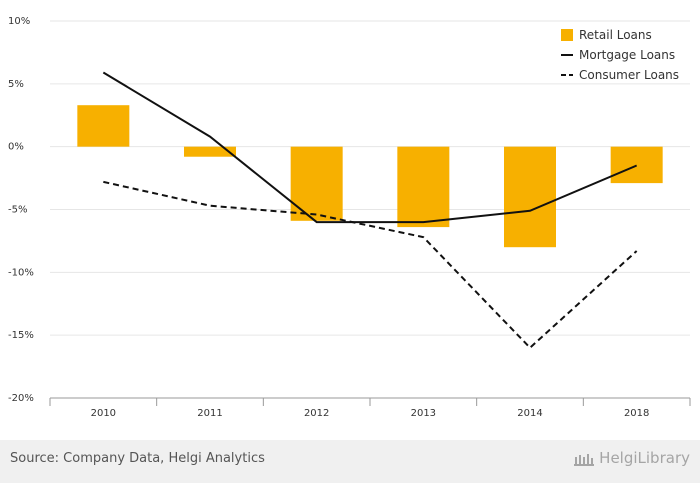  I want to click on x-tick-label: 2010, so click(103, 413).